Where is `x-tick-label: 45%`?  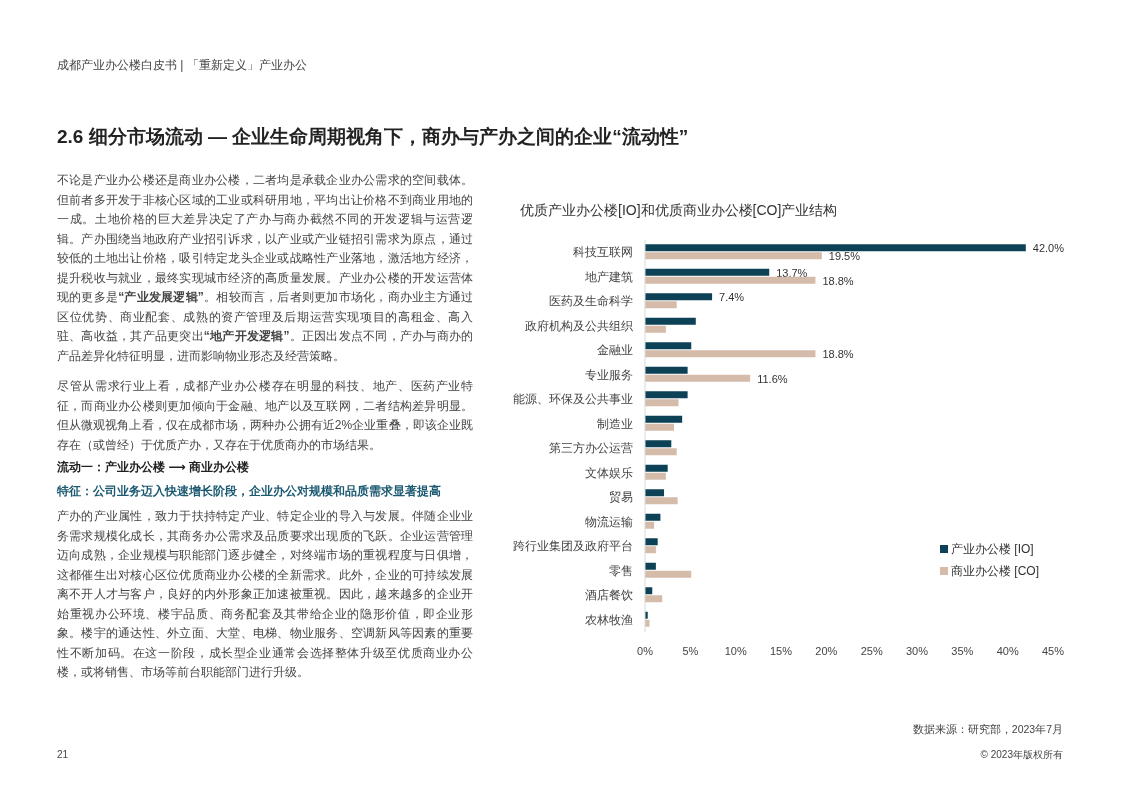
x-tick-label: 45% is located at coordinates (1053, 651).